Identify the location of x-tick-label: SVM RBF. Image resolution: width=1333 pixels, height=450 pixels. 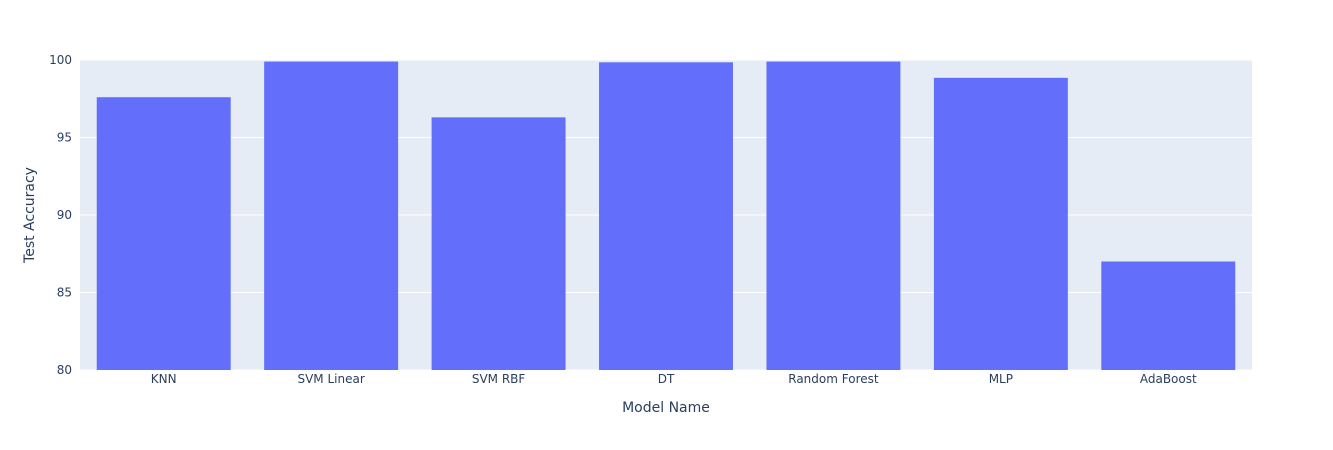
(499, 379).